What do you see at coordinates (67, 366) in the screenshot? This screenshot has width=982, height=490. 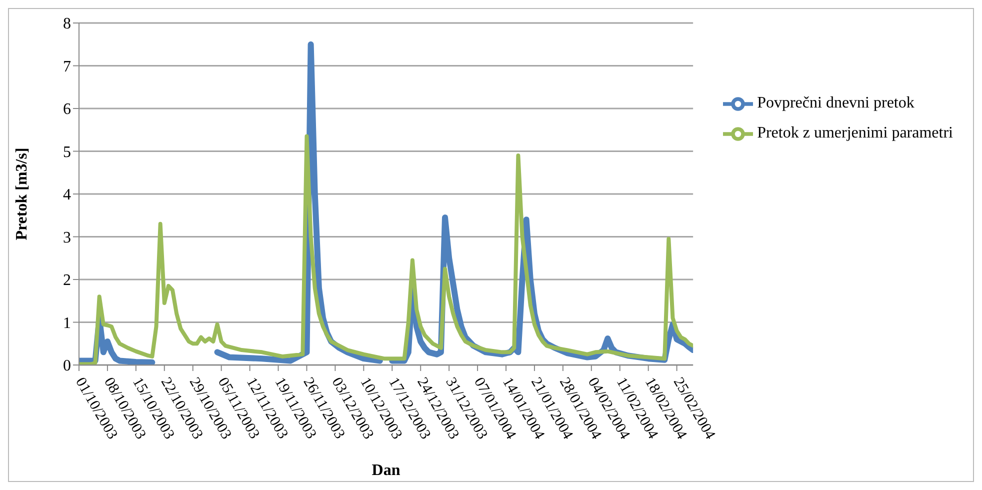 I see `y-tick-label: 0` at bounding box center [67, 366].